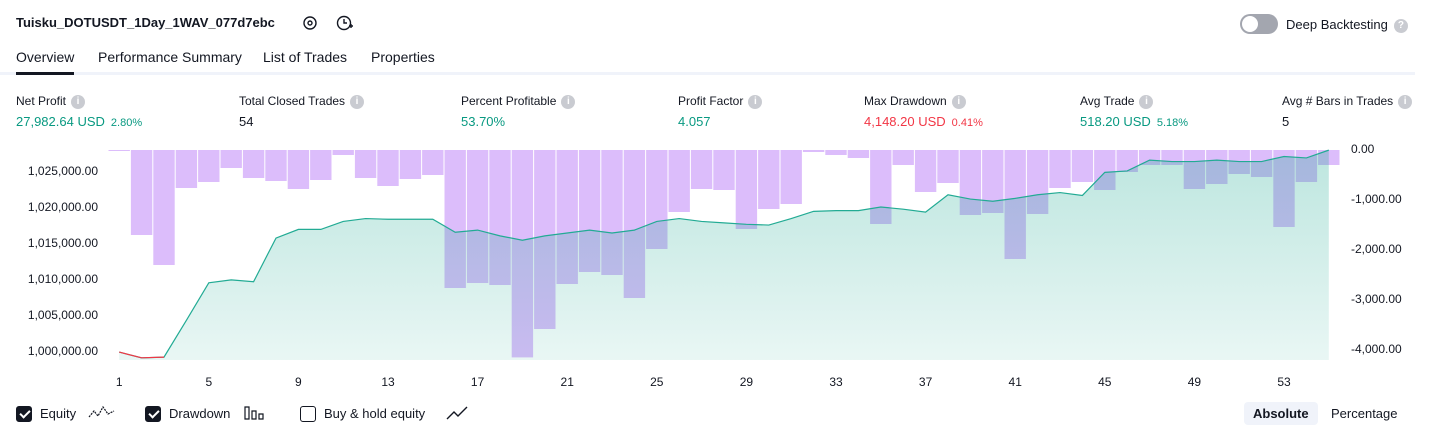 This screenshot has height=438, width=1431. Describe the element at coordinates (967, 123) in the screenshot. I see `metric-percent: 0.41%` at that location.